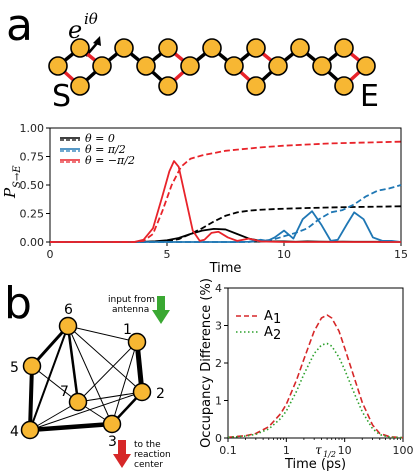  I want to click on y-tick-label: 3, so click(218, 326).